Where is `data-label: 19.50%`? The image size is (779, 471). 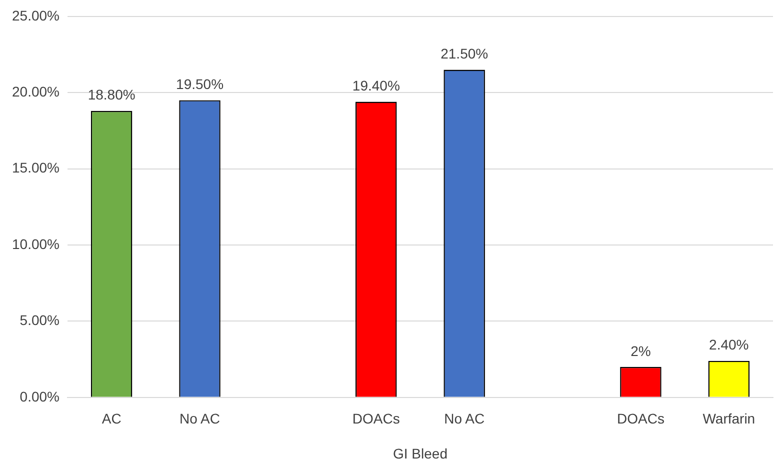
data-label: 19.50% is located at coordinates (200, 84).